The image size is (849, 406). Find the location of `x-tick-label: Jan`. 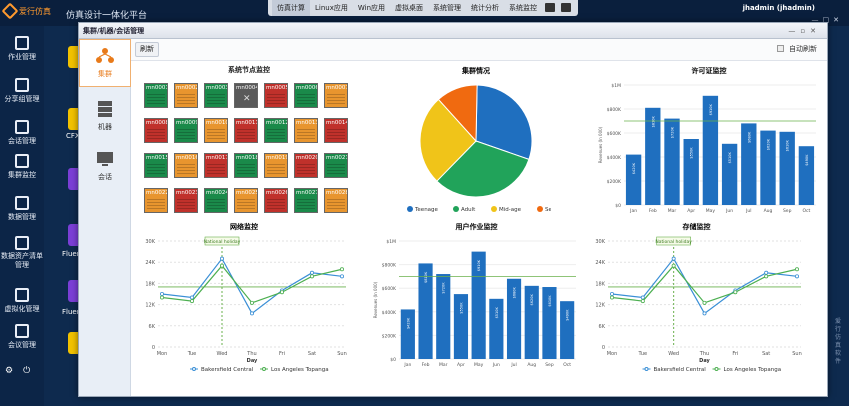

x-tick-label: Jan is located at coordinates (633, 211).